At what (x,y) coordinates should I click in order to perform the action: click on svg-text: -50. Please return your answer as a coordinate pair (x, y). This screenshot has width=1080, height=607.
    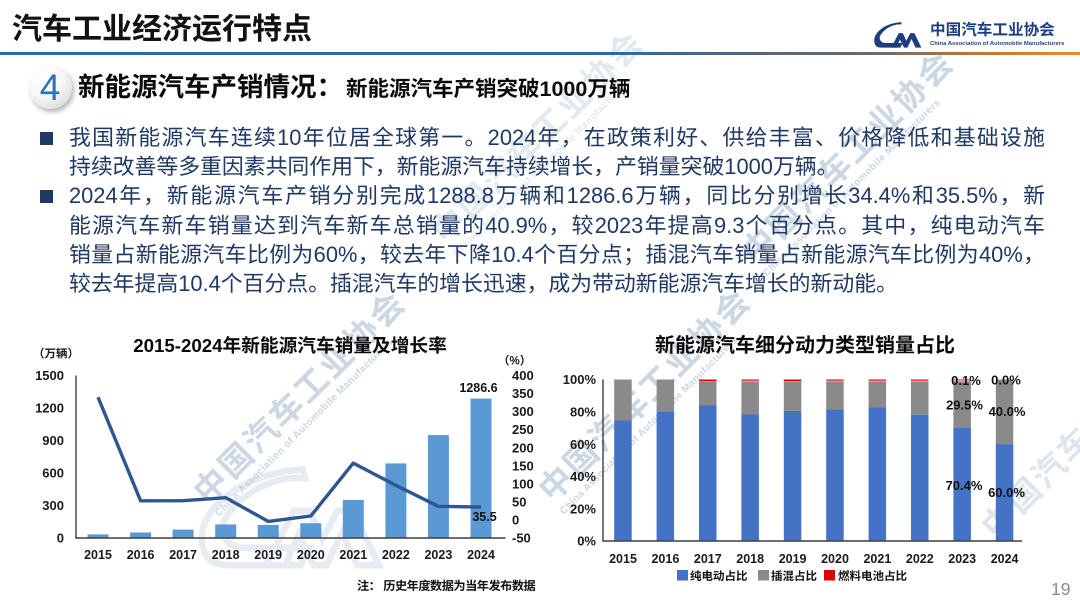
    Looking at the image, I should click on (521, 538).